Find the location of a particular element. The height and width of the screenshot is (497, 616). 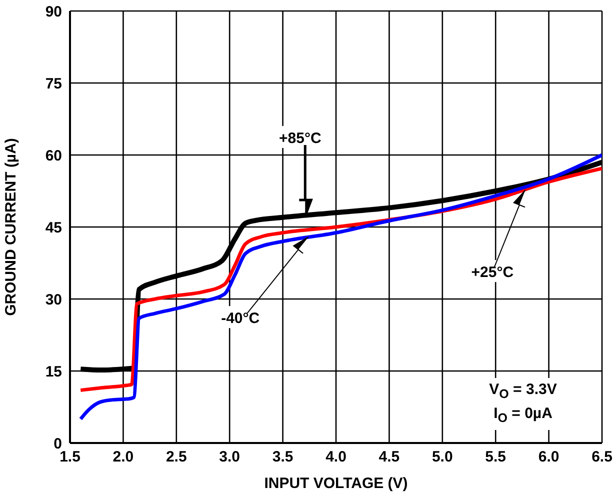

y-tick-label: 0 is located at coordinates (58, 443).